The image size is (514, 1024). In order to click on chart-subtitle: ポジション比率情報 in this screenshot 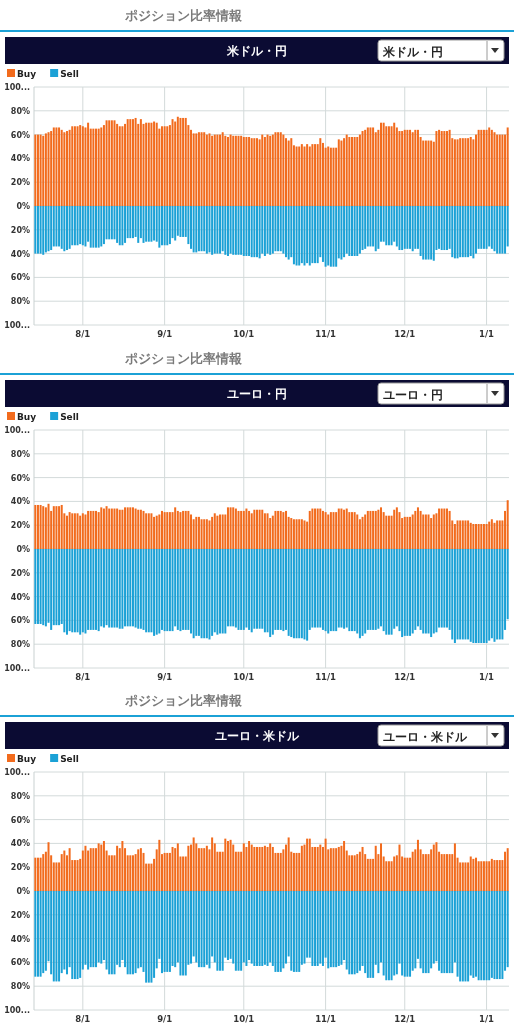, I will do `click(183, 358)`.